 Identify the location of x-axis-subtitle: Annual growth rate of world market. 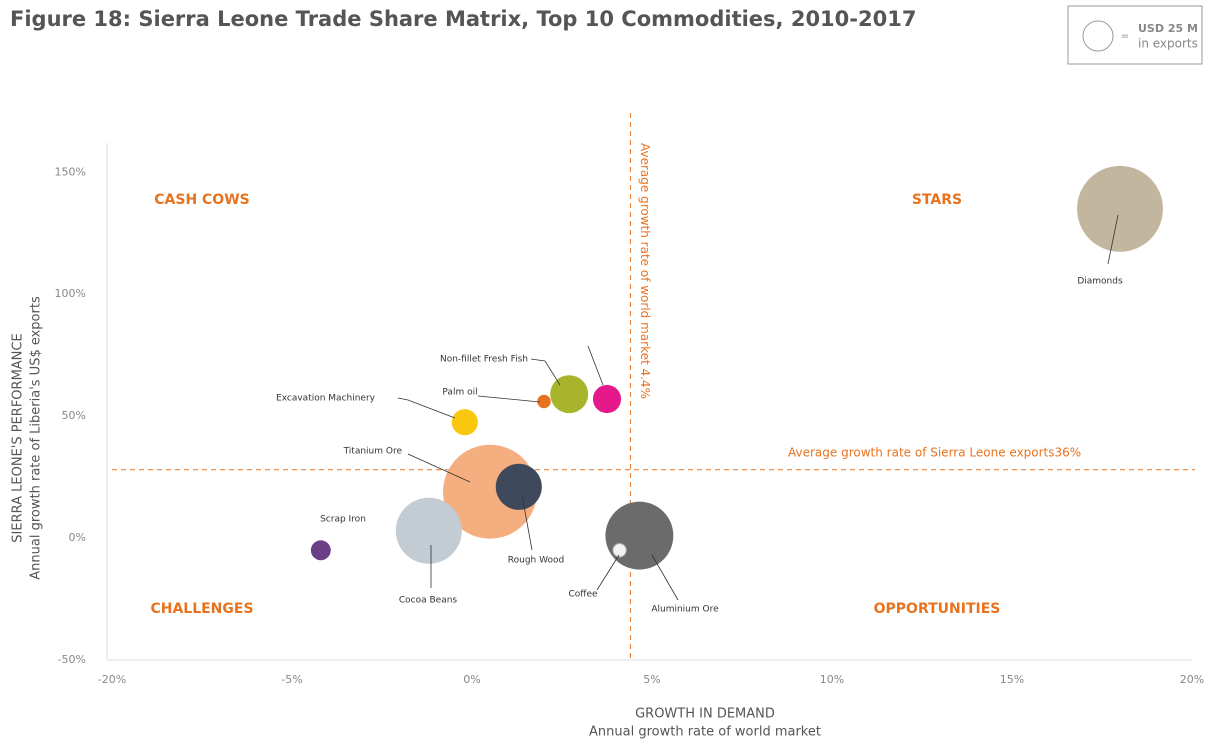
(705, 732).